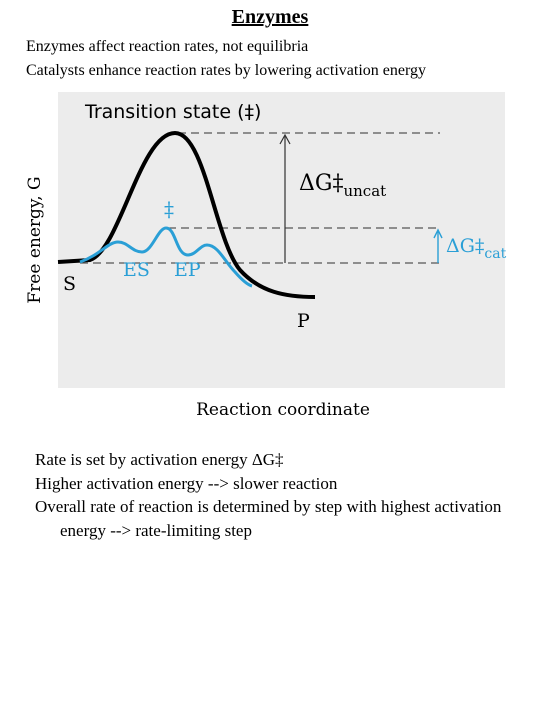 The width and height of the screenshot is (540, 720). Describe the element at coordinates (465, 246) in the screenshot. I see `cat-symbol: ΔG‡` at that location.